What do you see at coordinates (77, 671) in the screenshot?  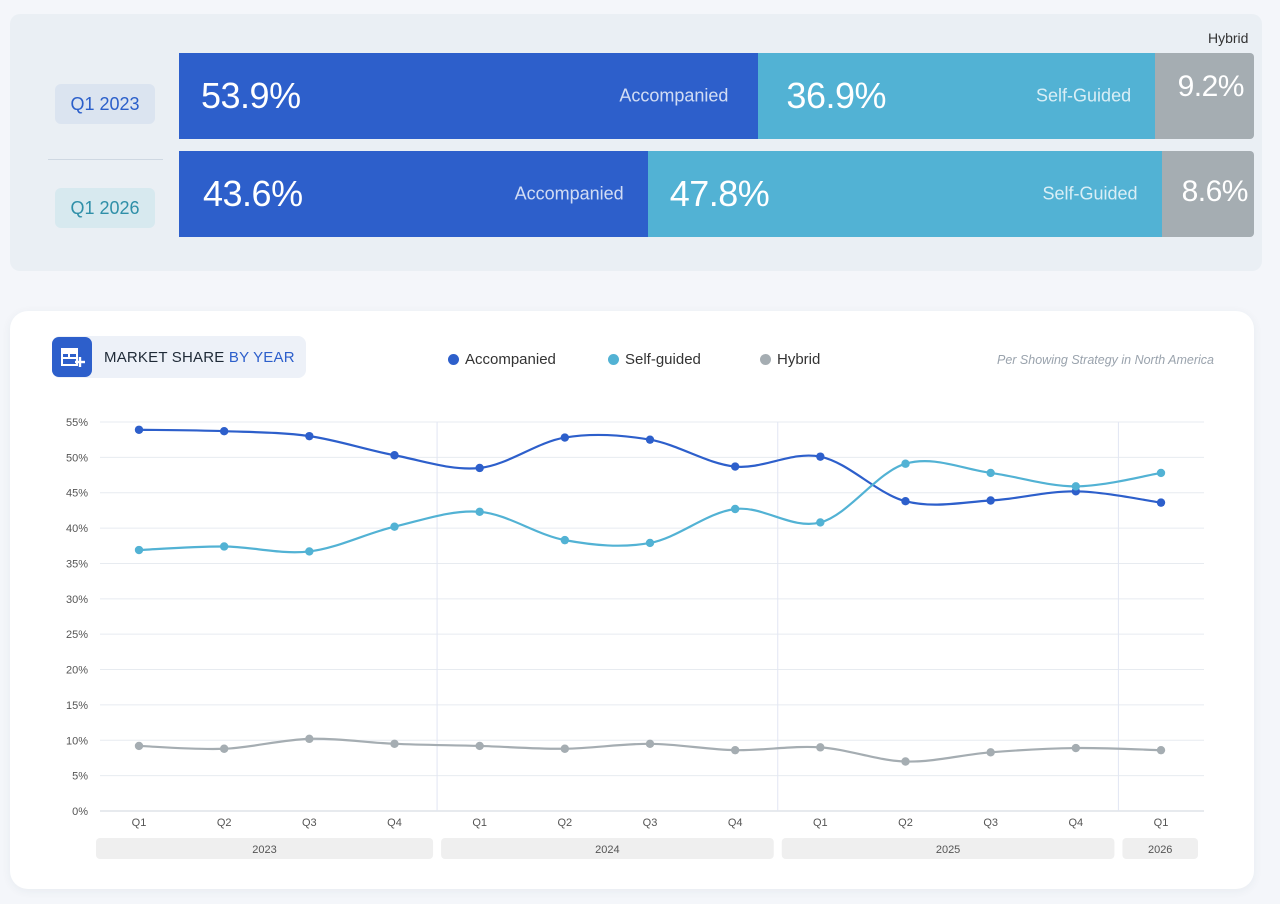 I see `y-tick-label: 20%` at bounding box center [77, 671].